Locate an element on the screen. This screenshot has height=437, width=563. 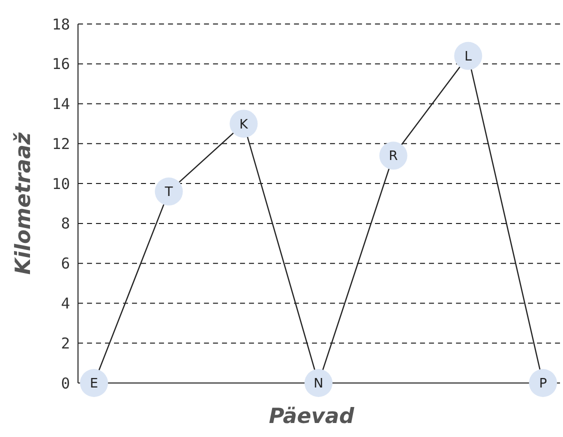
x-axis-title: Päevad is located at coordinates (312, 416).